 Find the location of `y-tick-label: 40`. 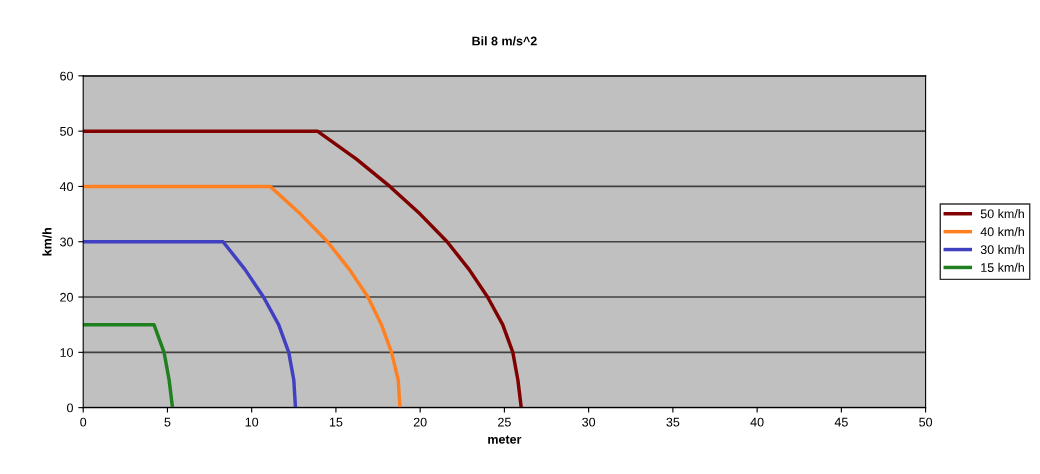

y-tick-label: 40 is located at coordinates (66, 187).